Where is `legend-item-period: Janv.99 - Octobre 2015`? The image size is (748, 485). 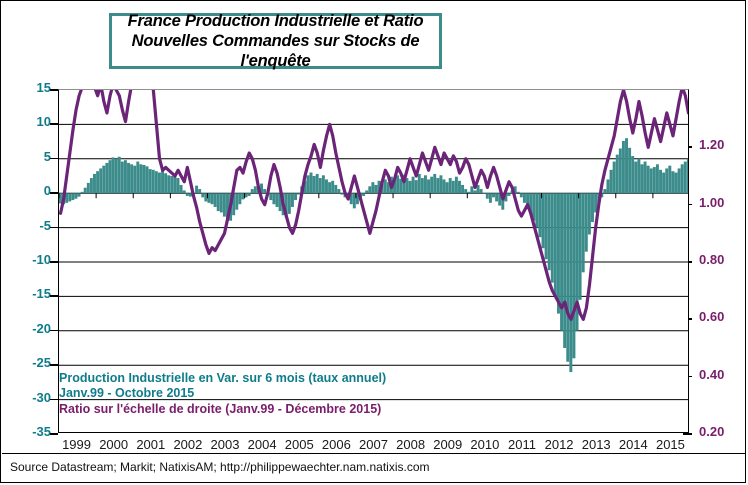
legend-item-period: Janv.99 - Octobre 2015 is located at coordinates (127, 393).